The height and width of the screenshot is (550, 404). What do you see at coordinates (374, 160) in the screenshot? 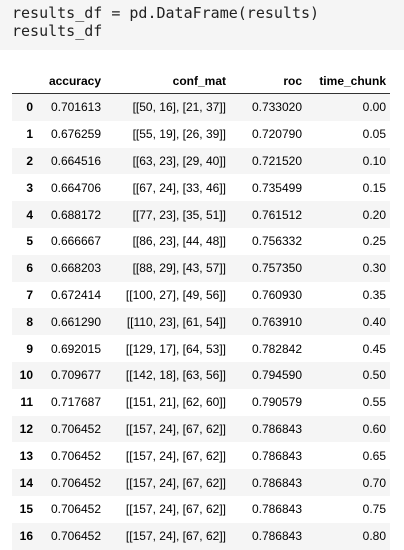
I see `time-chunk-cell: 0.10` at bounding box center [374, 160].